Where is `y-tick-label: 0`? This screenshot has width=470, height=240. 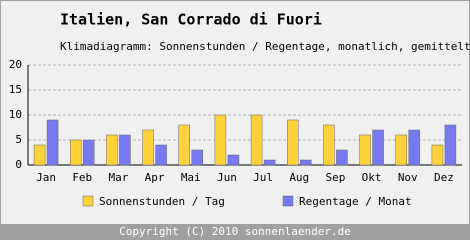
y-tick-label: 0 is located at coordinates (18, 164).